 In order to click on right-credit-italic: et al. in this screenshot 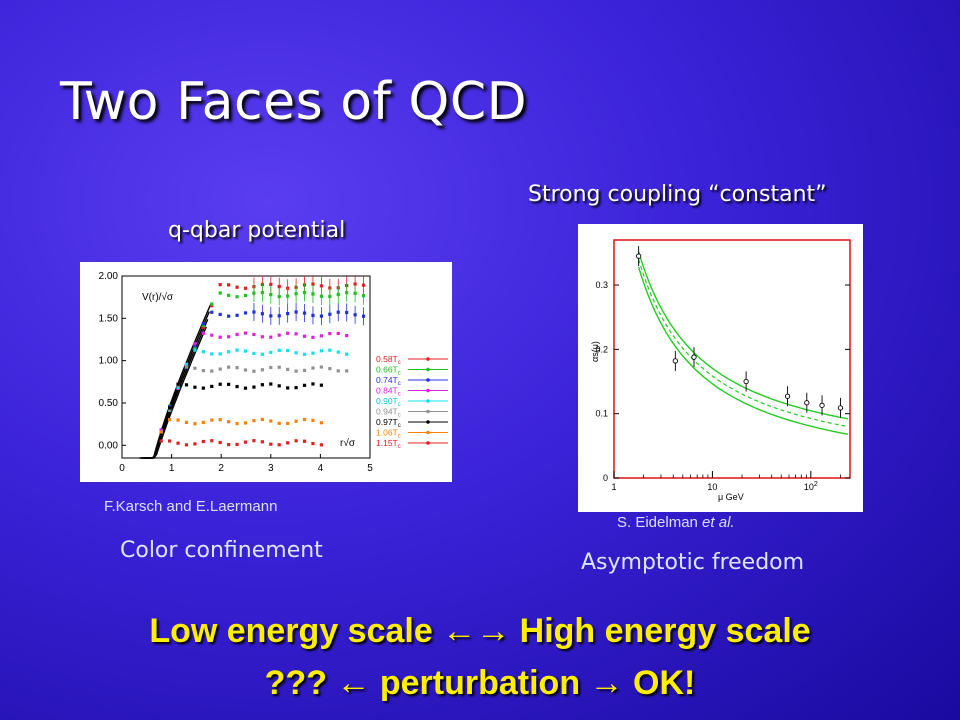, I will do `click(718, 522)`.